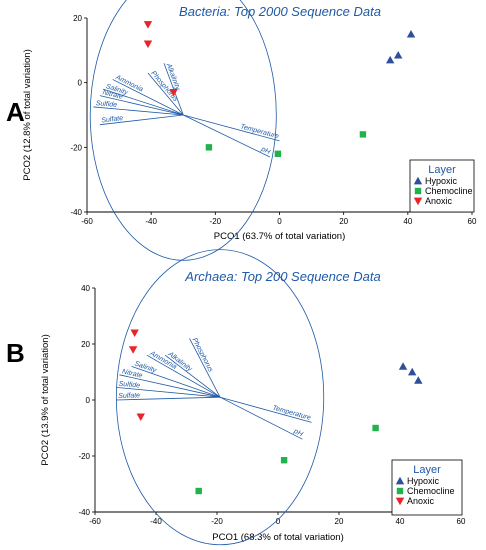  What do you see at coordinates (279, 236) in the screenshot?
I see `x-axis-label: PCO1 (63.7% of total variation)` at bounding box center [279, 236].